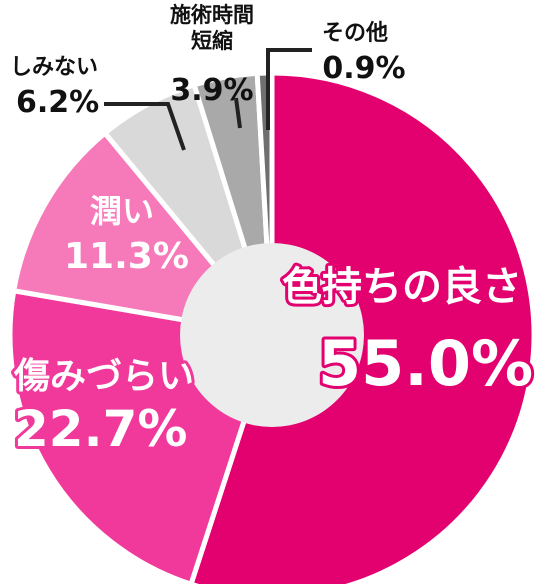  I want to click on slice-value-shiminai: 6.2%, so click(57, 102).